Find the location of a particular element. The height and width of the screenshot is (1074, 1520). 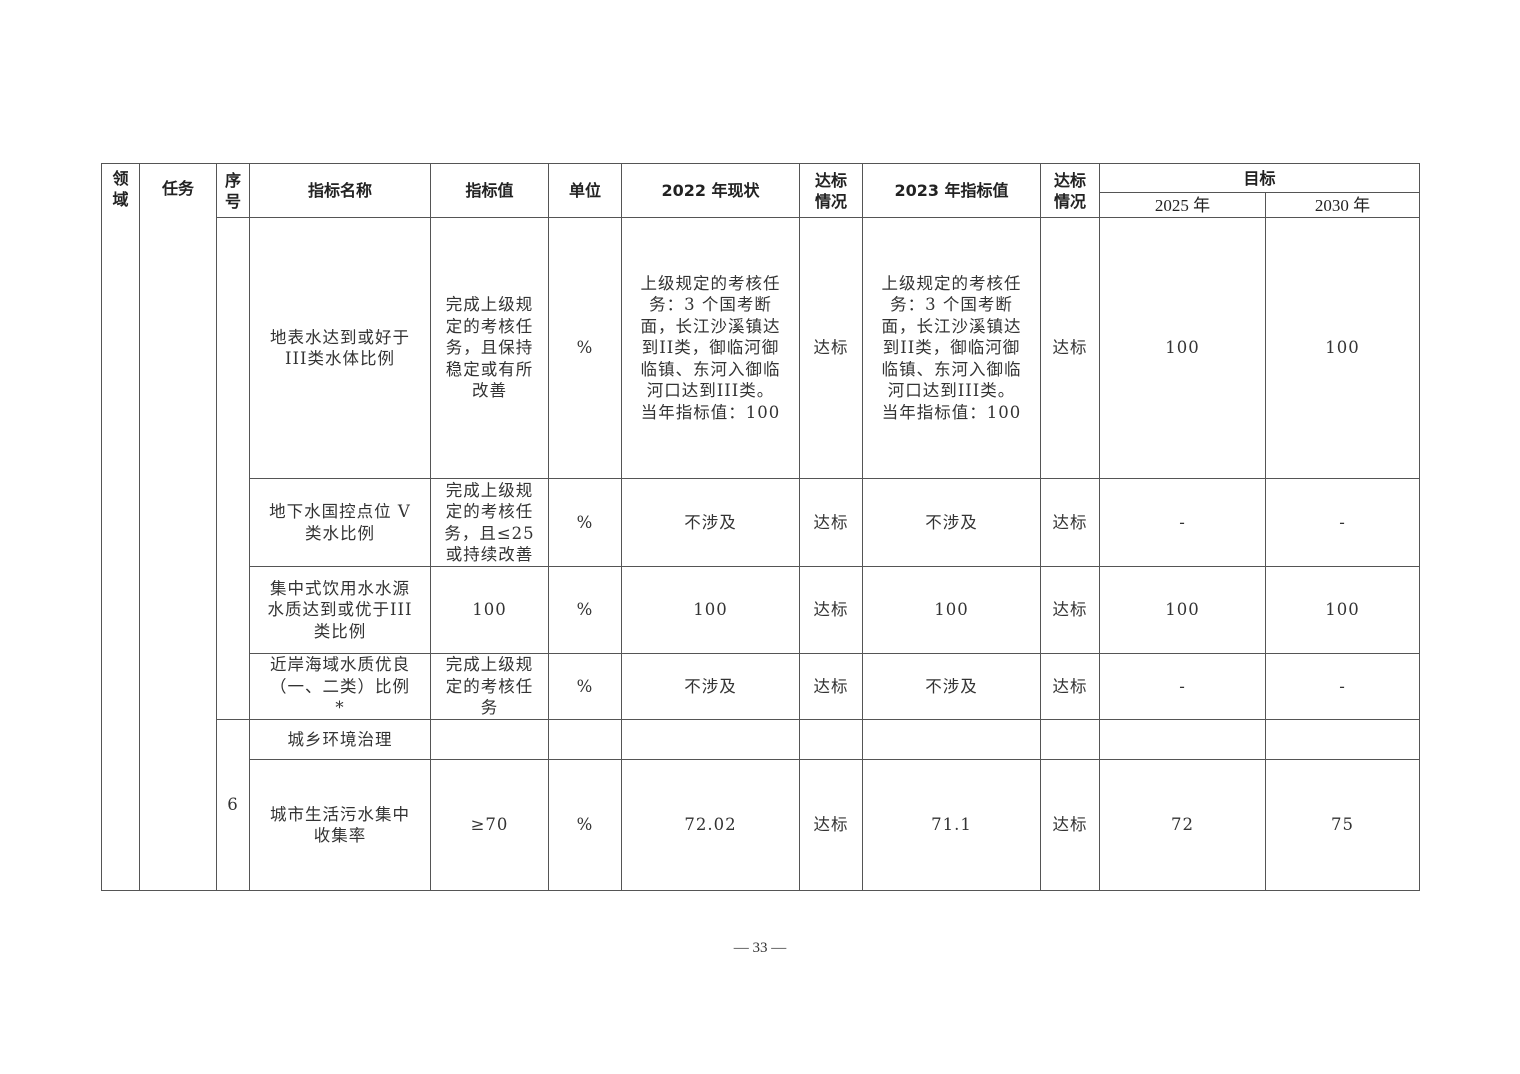

indicator-name: 城市生活污水集中 收集率 is located at coordinates (340, 825).